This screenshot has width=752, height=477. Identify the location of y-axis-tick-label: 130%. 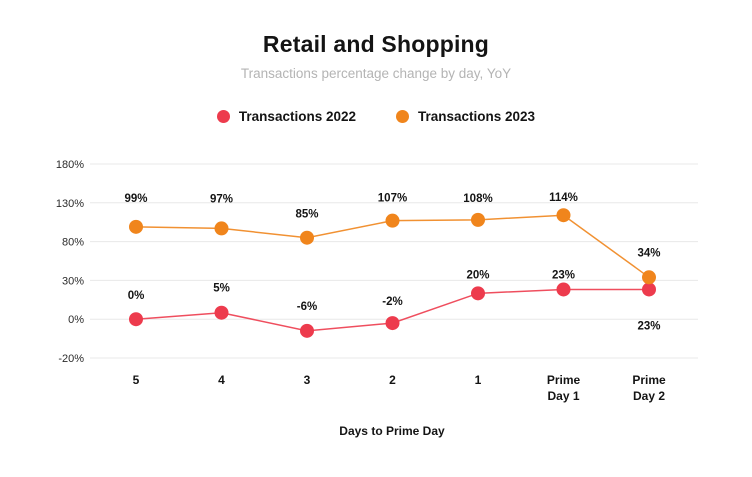
(70, 204).